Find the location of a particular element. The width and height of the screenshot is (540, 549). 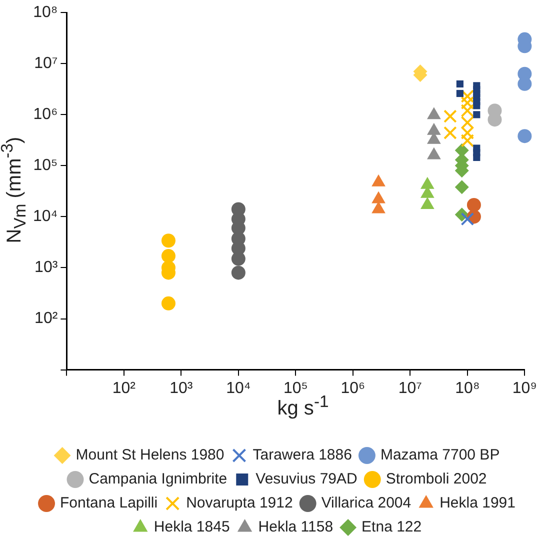

legend-label: Hekla 1158 is located at coordinates (296, 527).